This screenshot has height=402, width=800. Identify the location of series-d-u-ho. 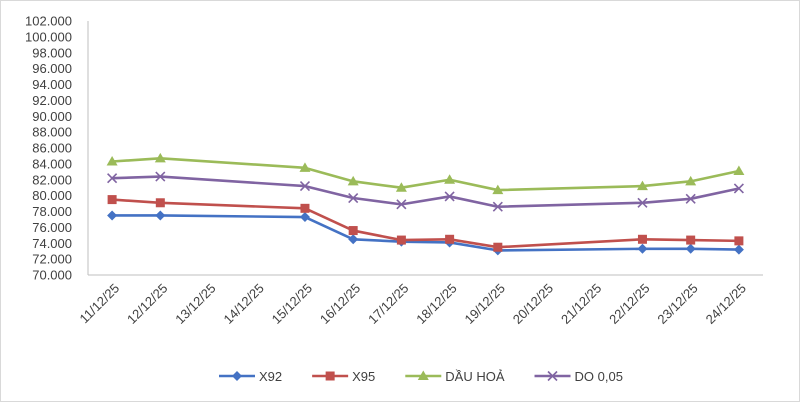
(425, 173).